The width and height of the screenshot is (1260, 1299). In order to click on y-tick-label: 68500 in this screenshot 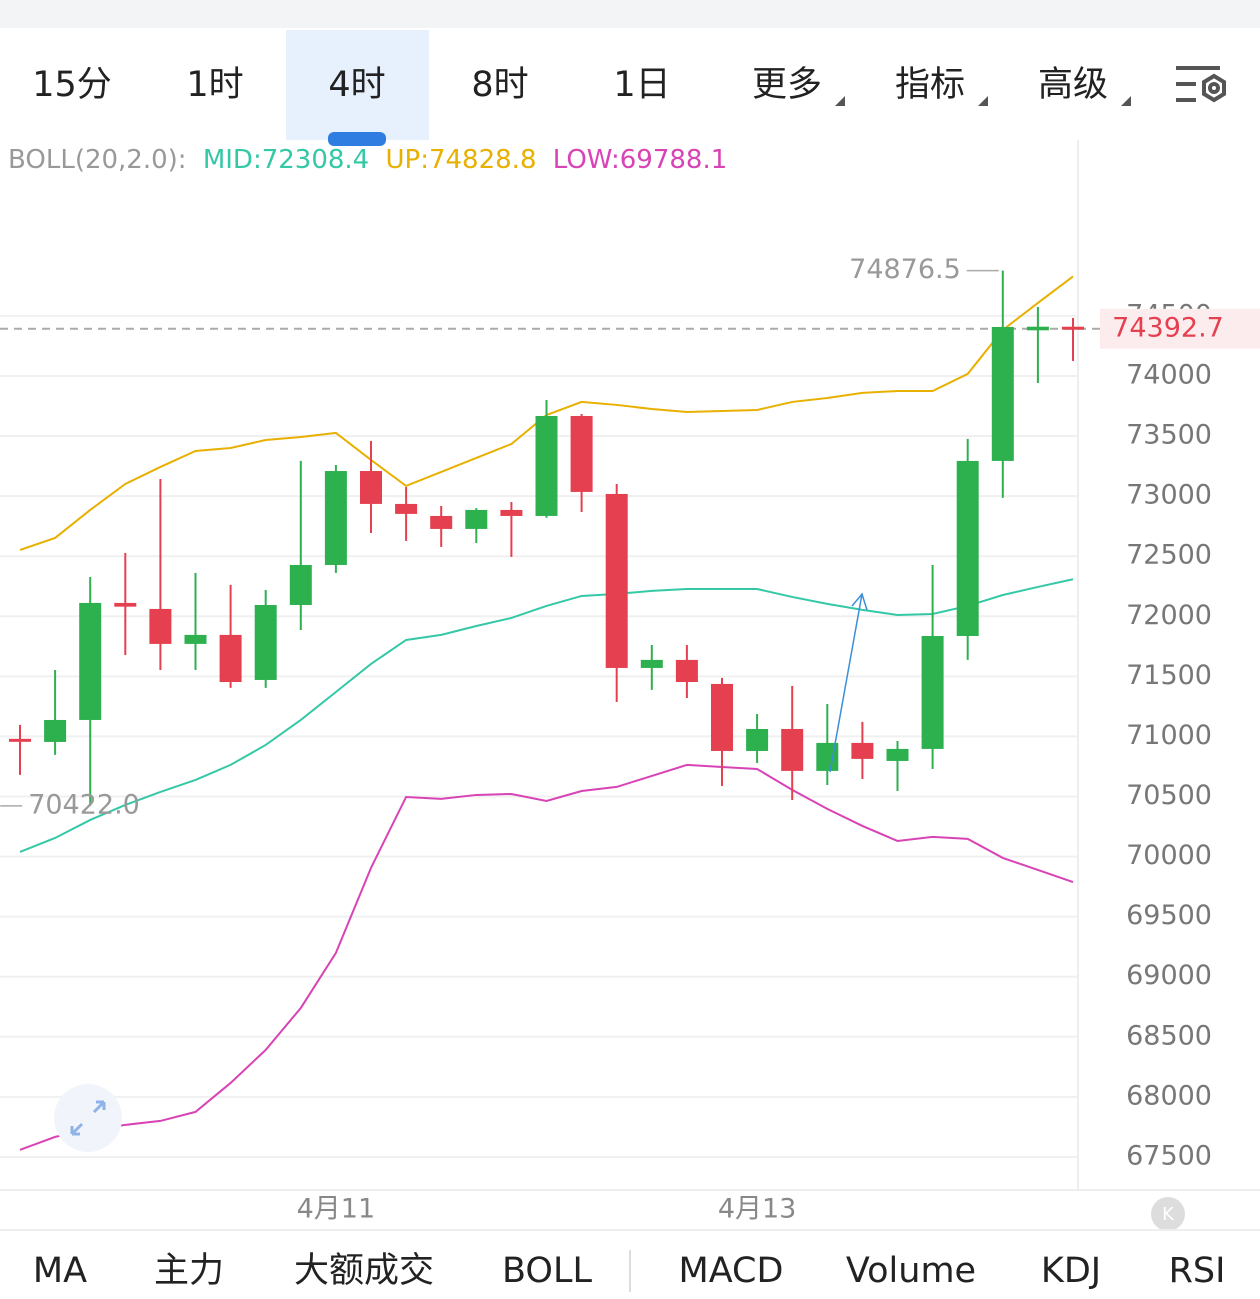, I will do `click(1169, 1035)`.